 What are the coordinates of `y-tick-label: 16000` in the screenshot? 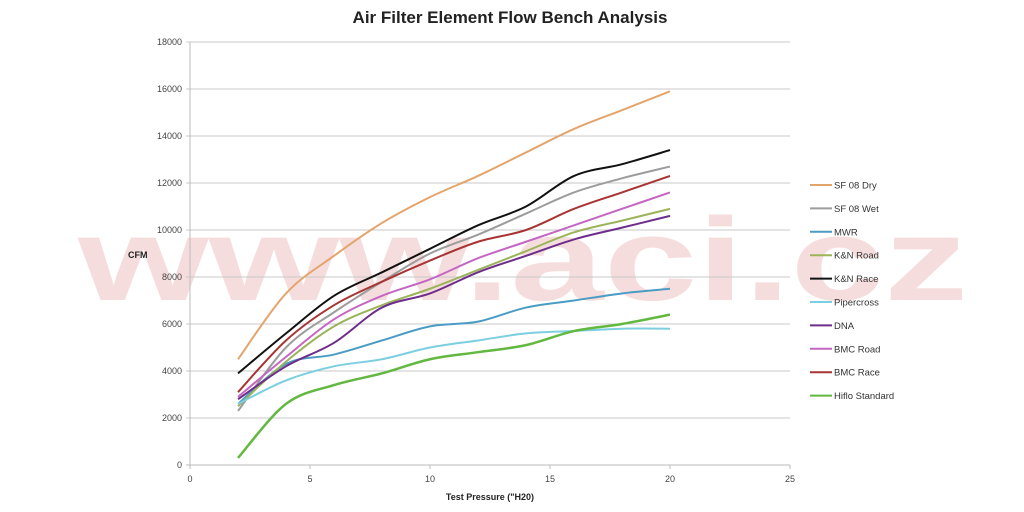 It's located at (169, 89).